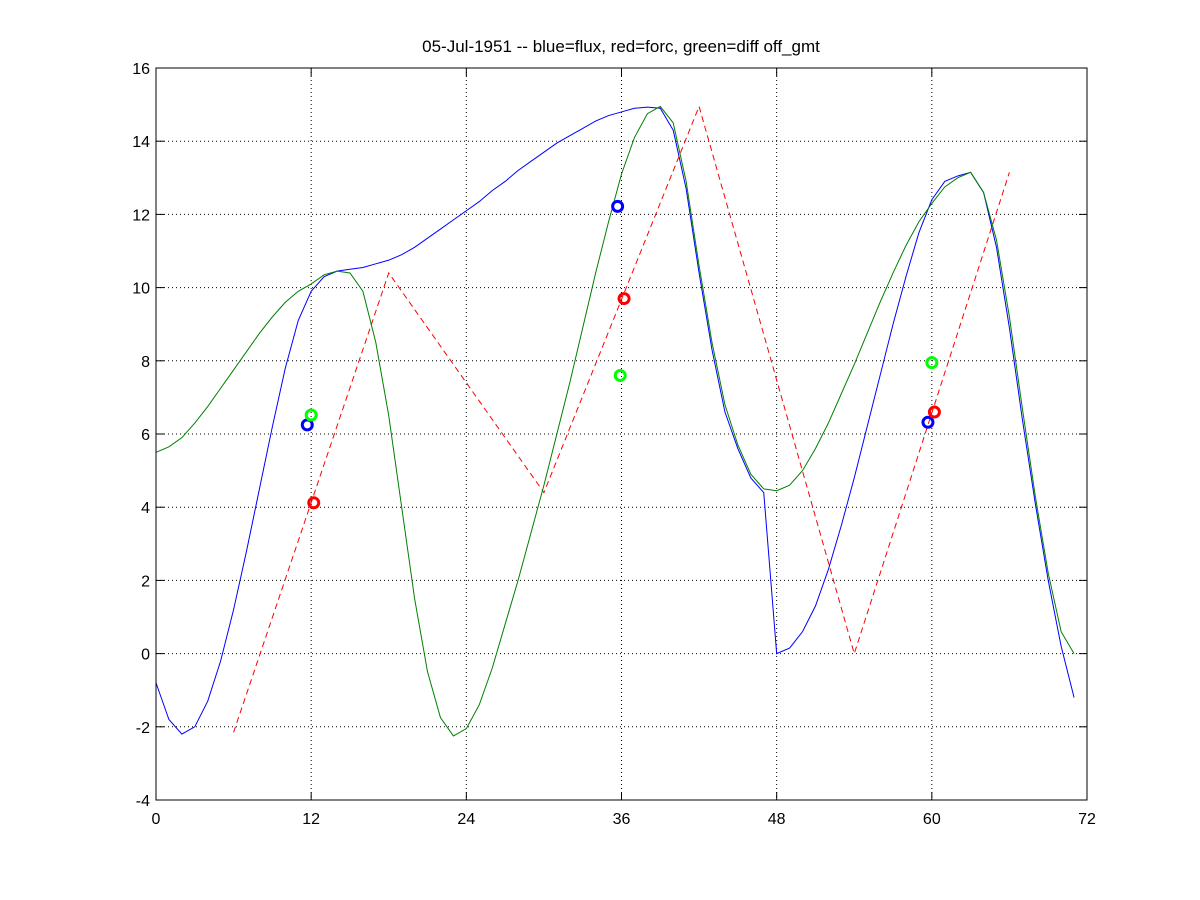 The width and height of the screenshot is (1200, 900). What do you see at coordinates (932, 819) in the screenshot?
I see `x-tick-label: 60` at bounding box center [932, 819].